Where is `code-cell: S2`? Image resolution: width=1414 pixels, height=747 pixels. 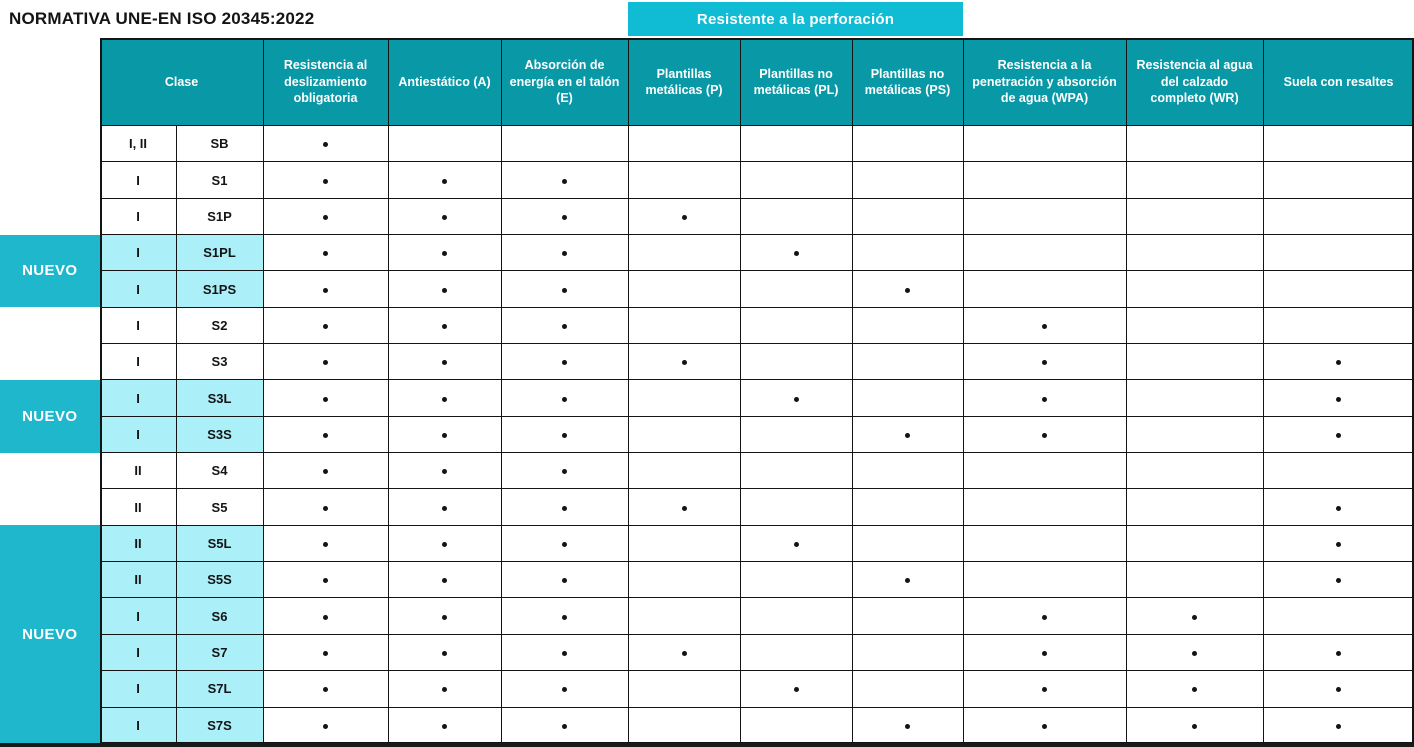
code-cell: S2 is located at coordinates (219, 325).